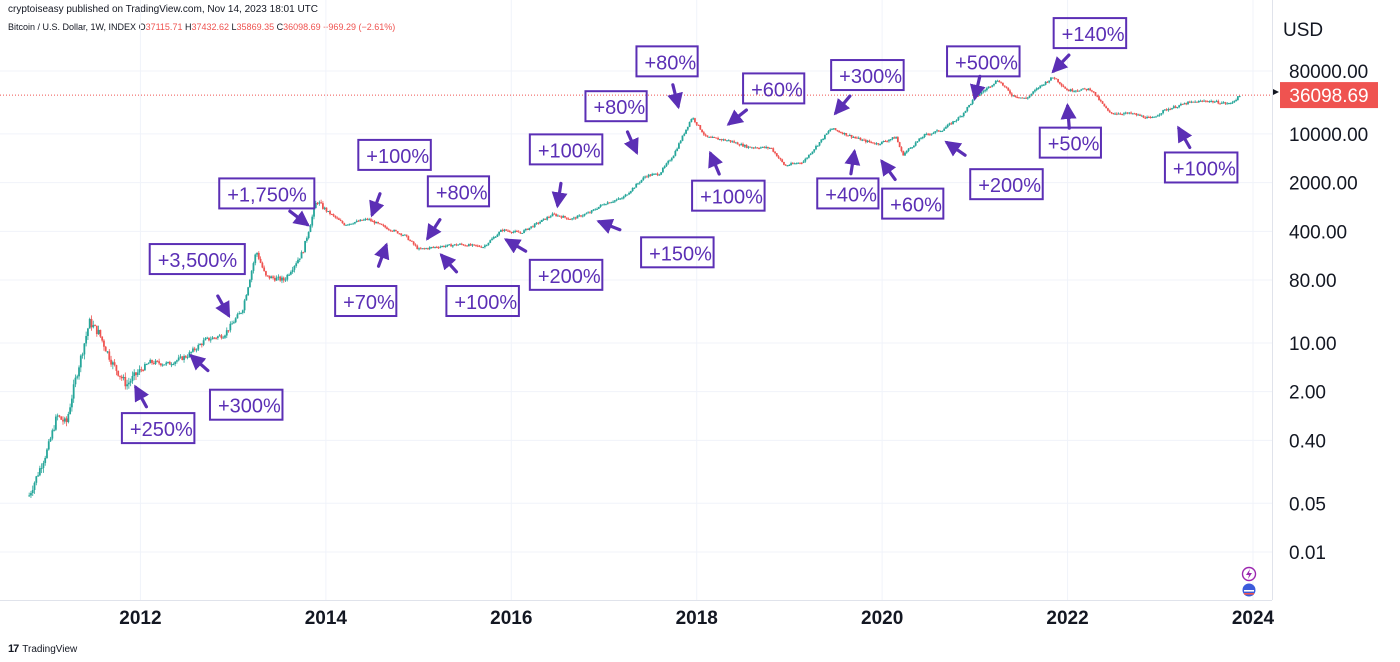  I want to click on annotation-label: +150%, so click(680, 254).